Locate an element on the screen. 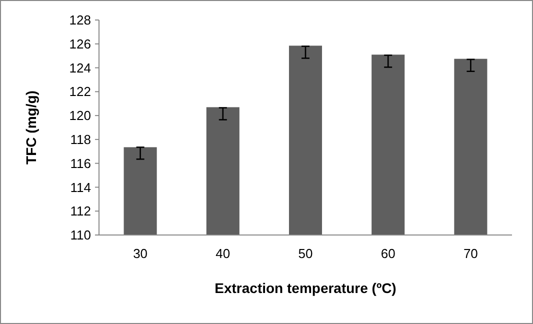 This screenshot has width=533, height=324. x-tick-label: 40 is located at coordinates (223, 253).